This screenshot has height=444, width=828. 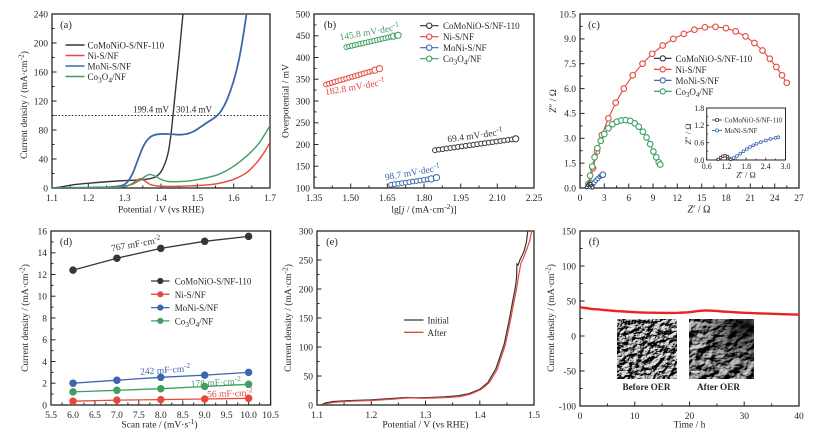 What do you see at coordinates (718, 387) in the screenshot?
I see `svg-text: After OER` at bounding box center [718, 387].